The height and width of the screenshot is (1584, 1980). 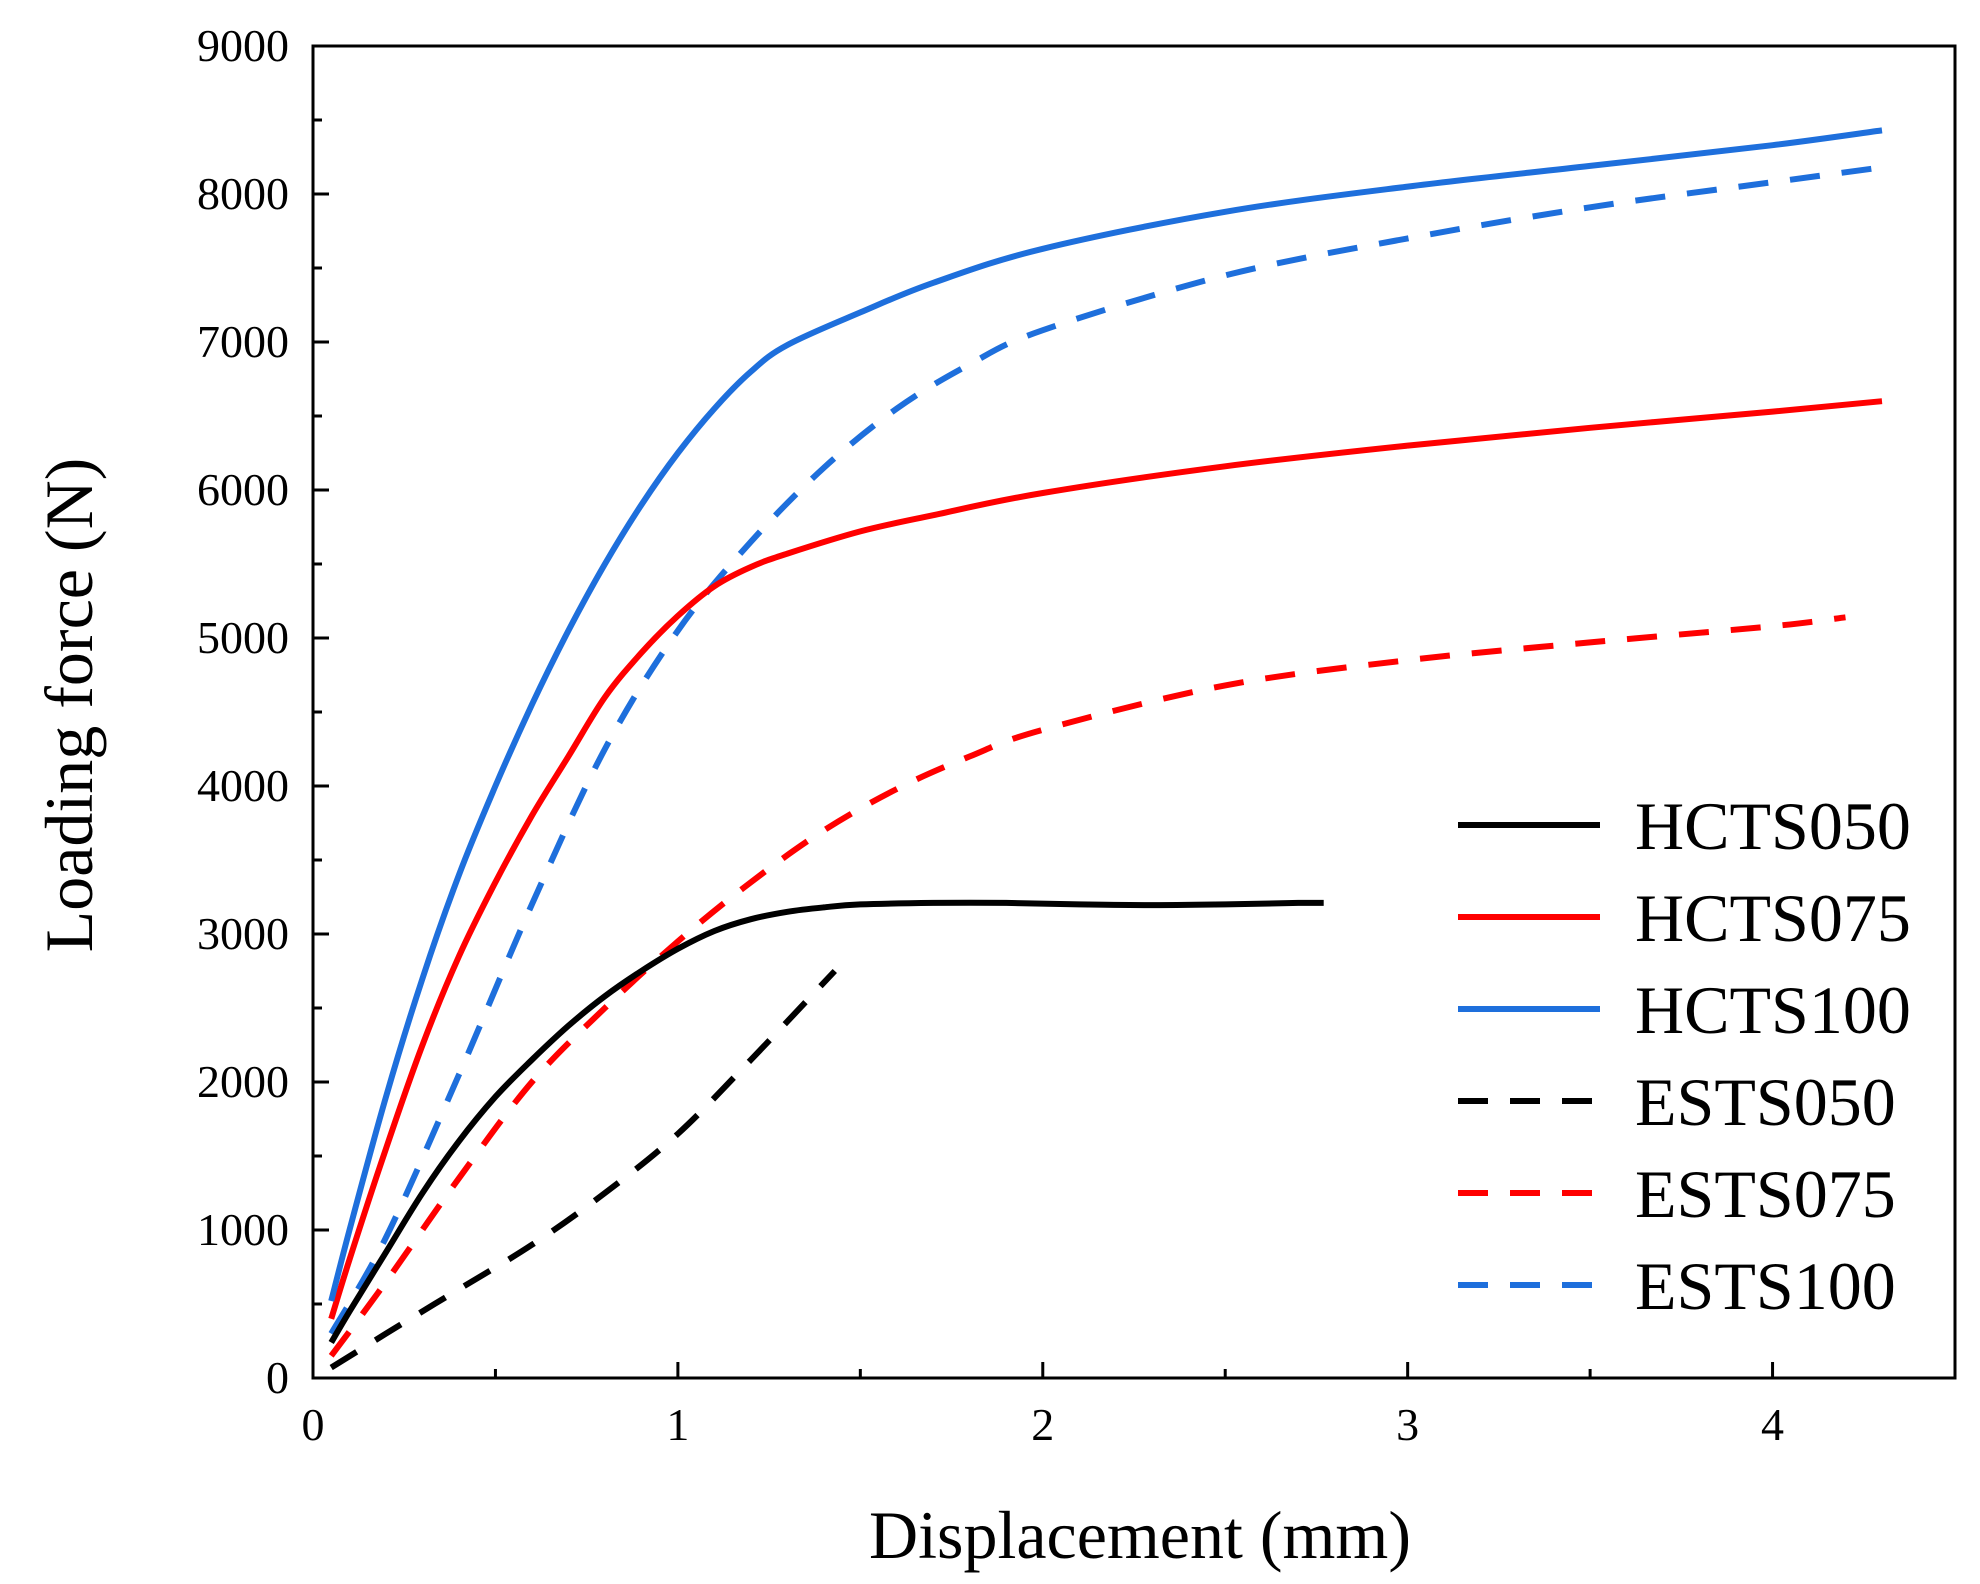 What do you see at coordinates (243, 1081) in the screenshot?
I see `y-tick-label: 2000` at bounding box center [243, 1081].